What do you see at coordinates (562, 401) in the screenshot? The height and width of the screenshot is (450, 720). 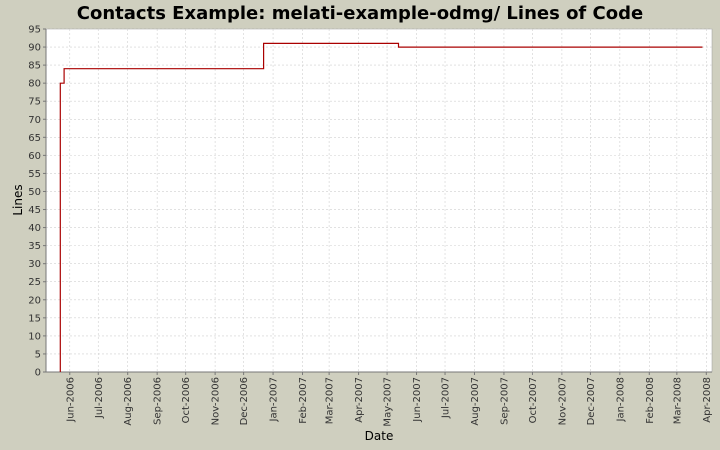 I see `x-tick-label: Nov-2007` at bounding box center [562, 401].